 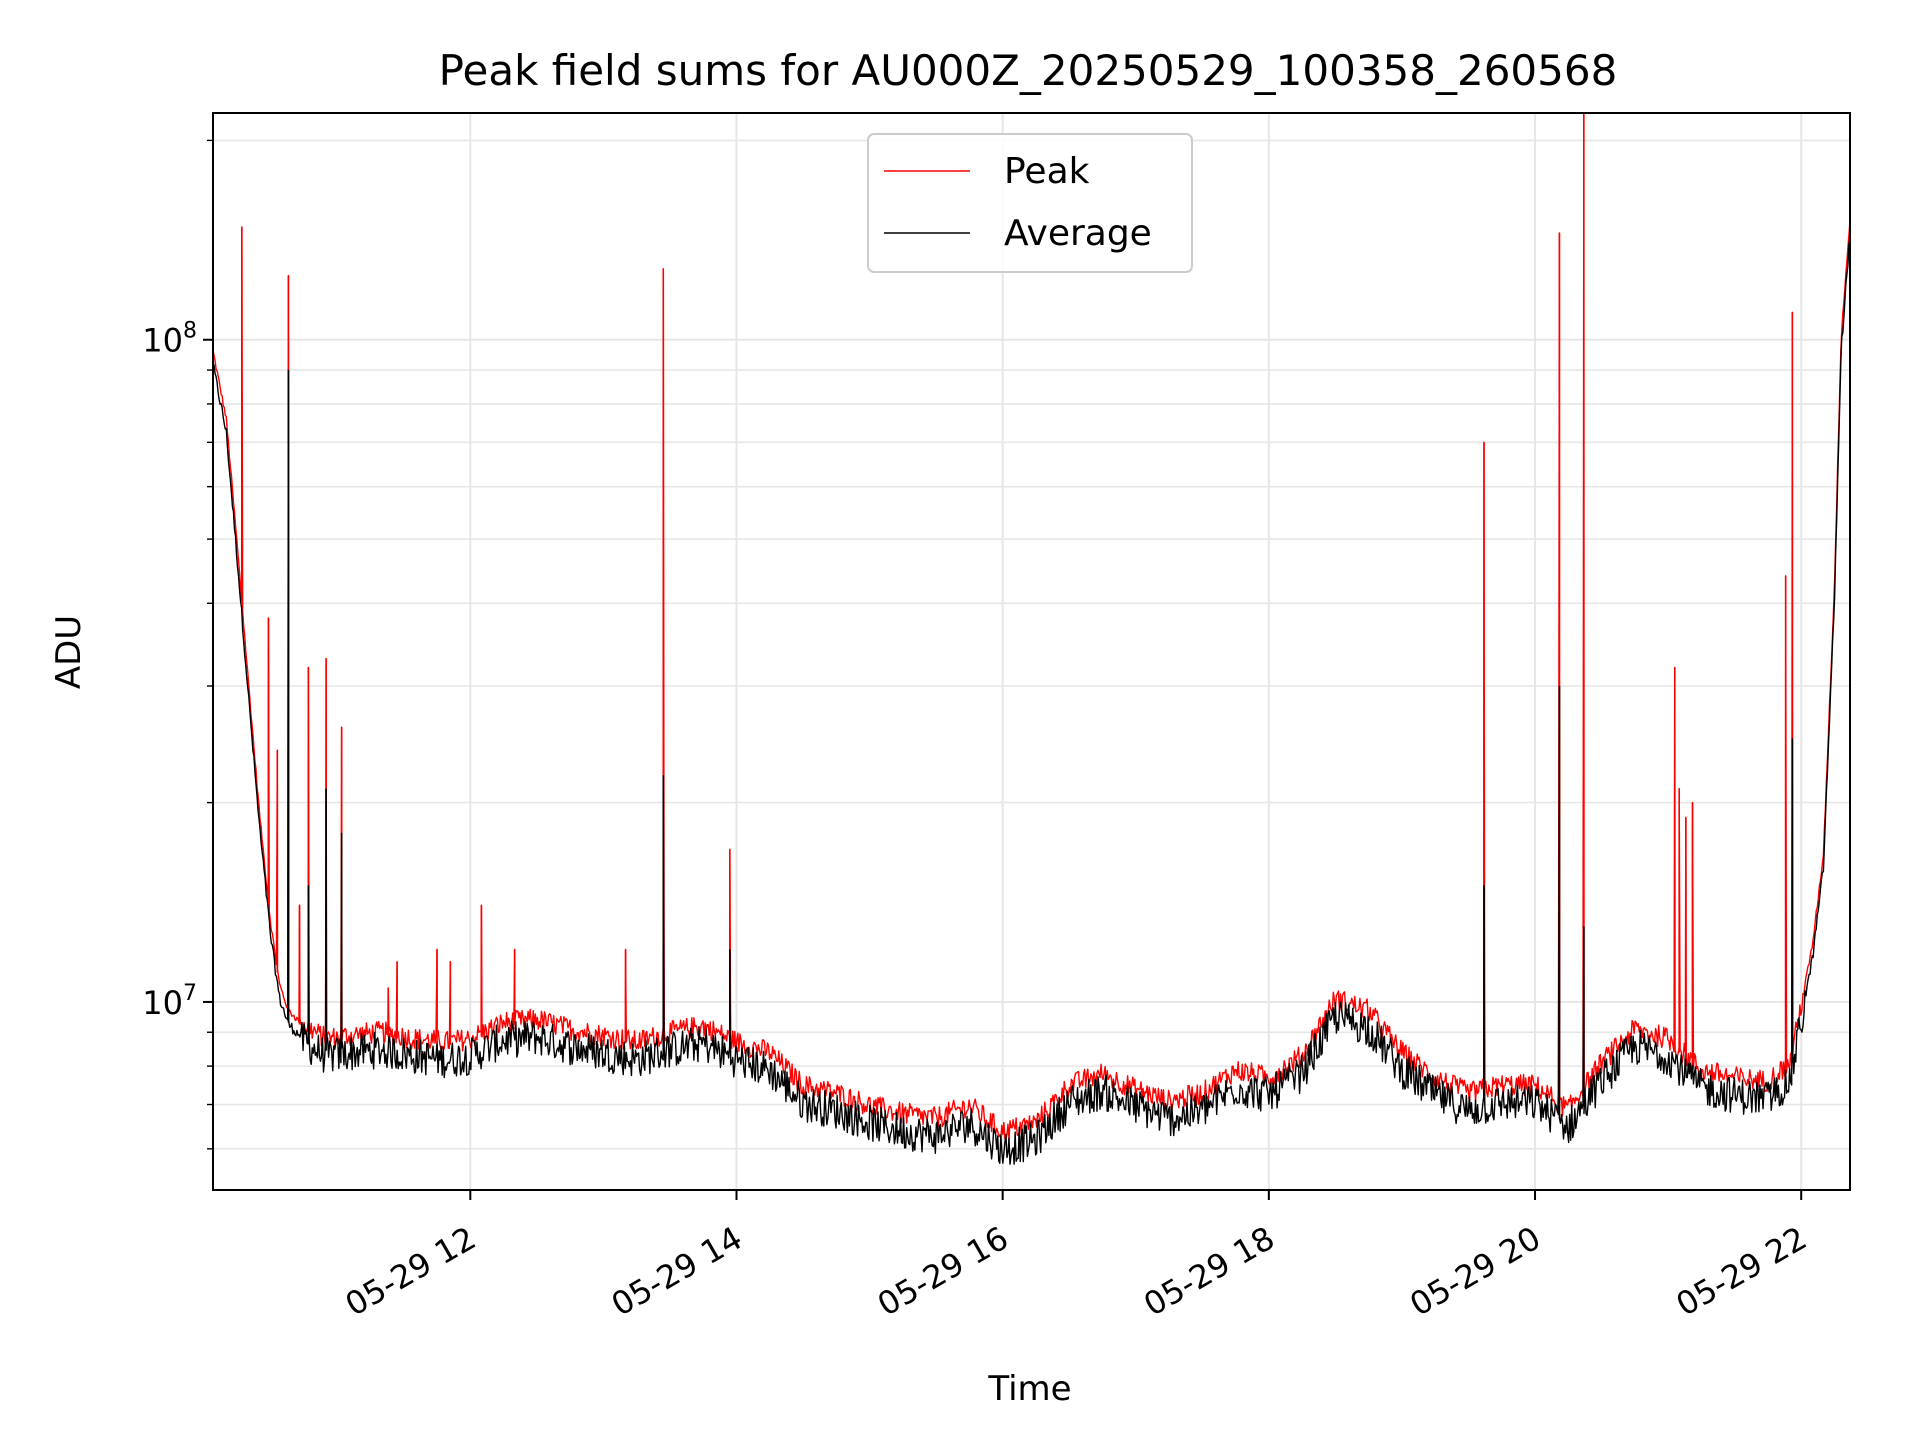 What do you see at coordinates (1029, 1389) in the screenshot?
I see `x-axis-title: Time` at bounding box center [1029, 1389].